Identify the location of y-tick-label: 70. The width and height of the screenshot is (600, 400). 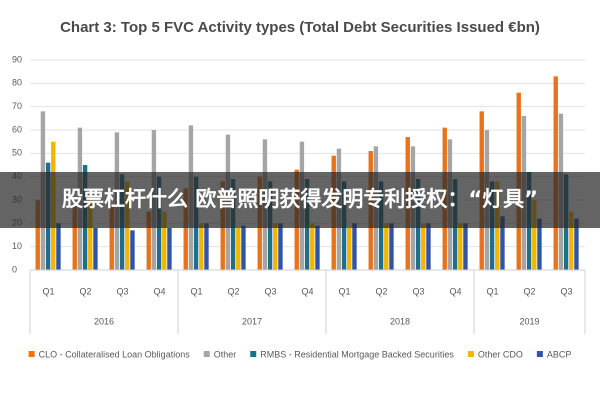
(17, 106).